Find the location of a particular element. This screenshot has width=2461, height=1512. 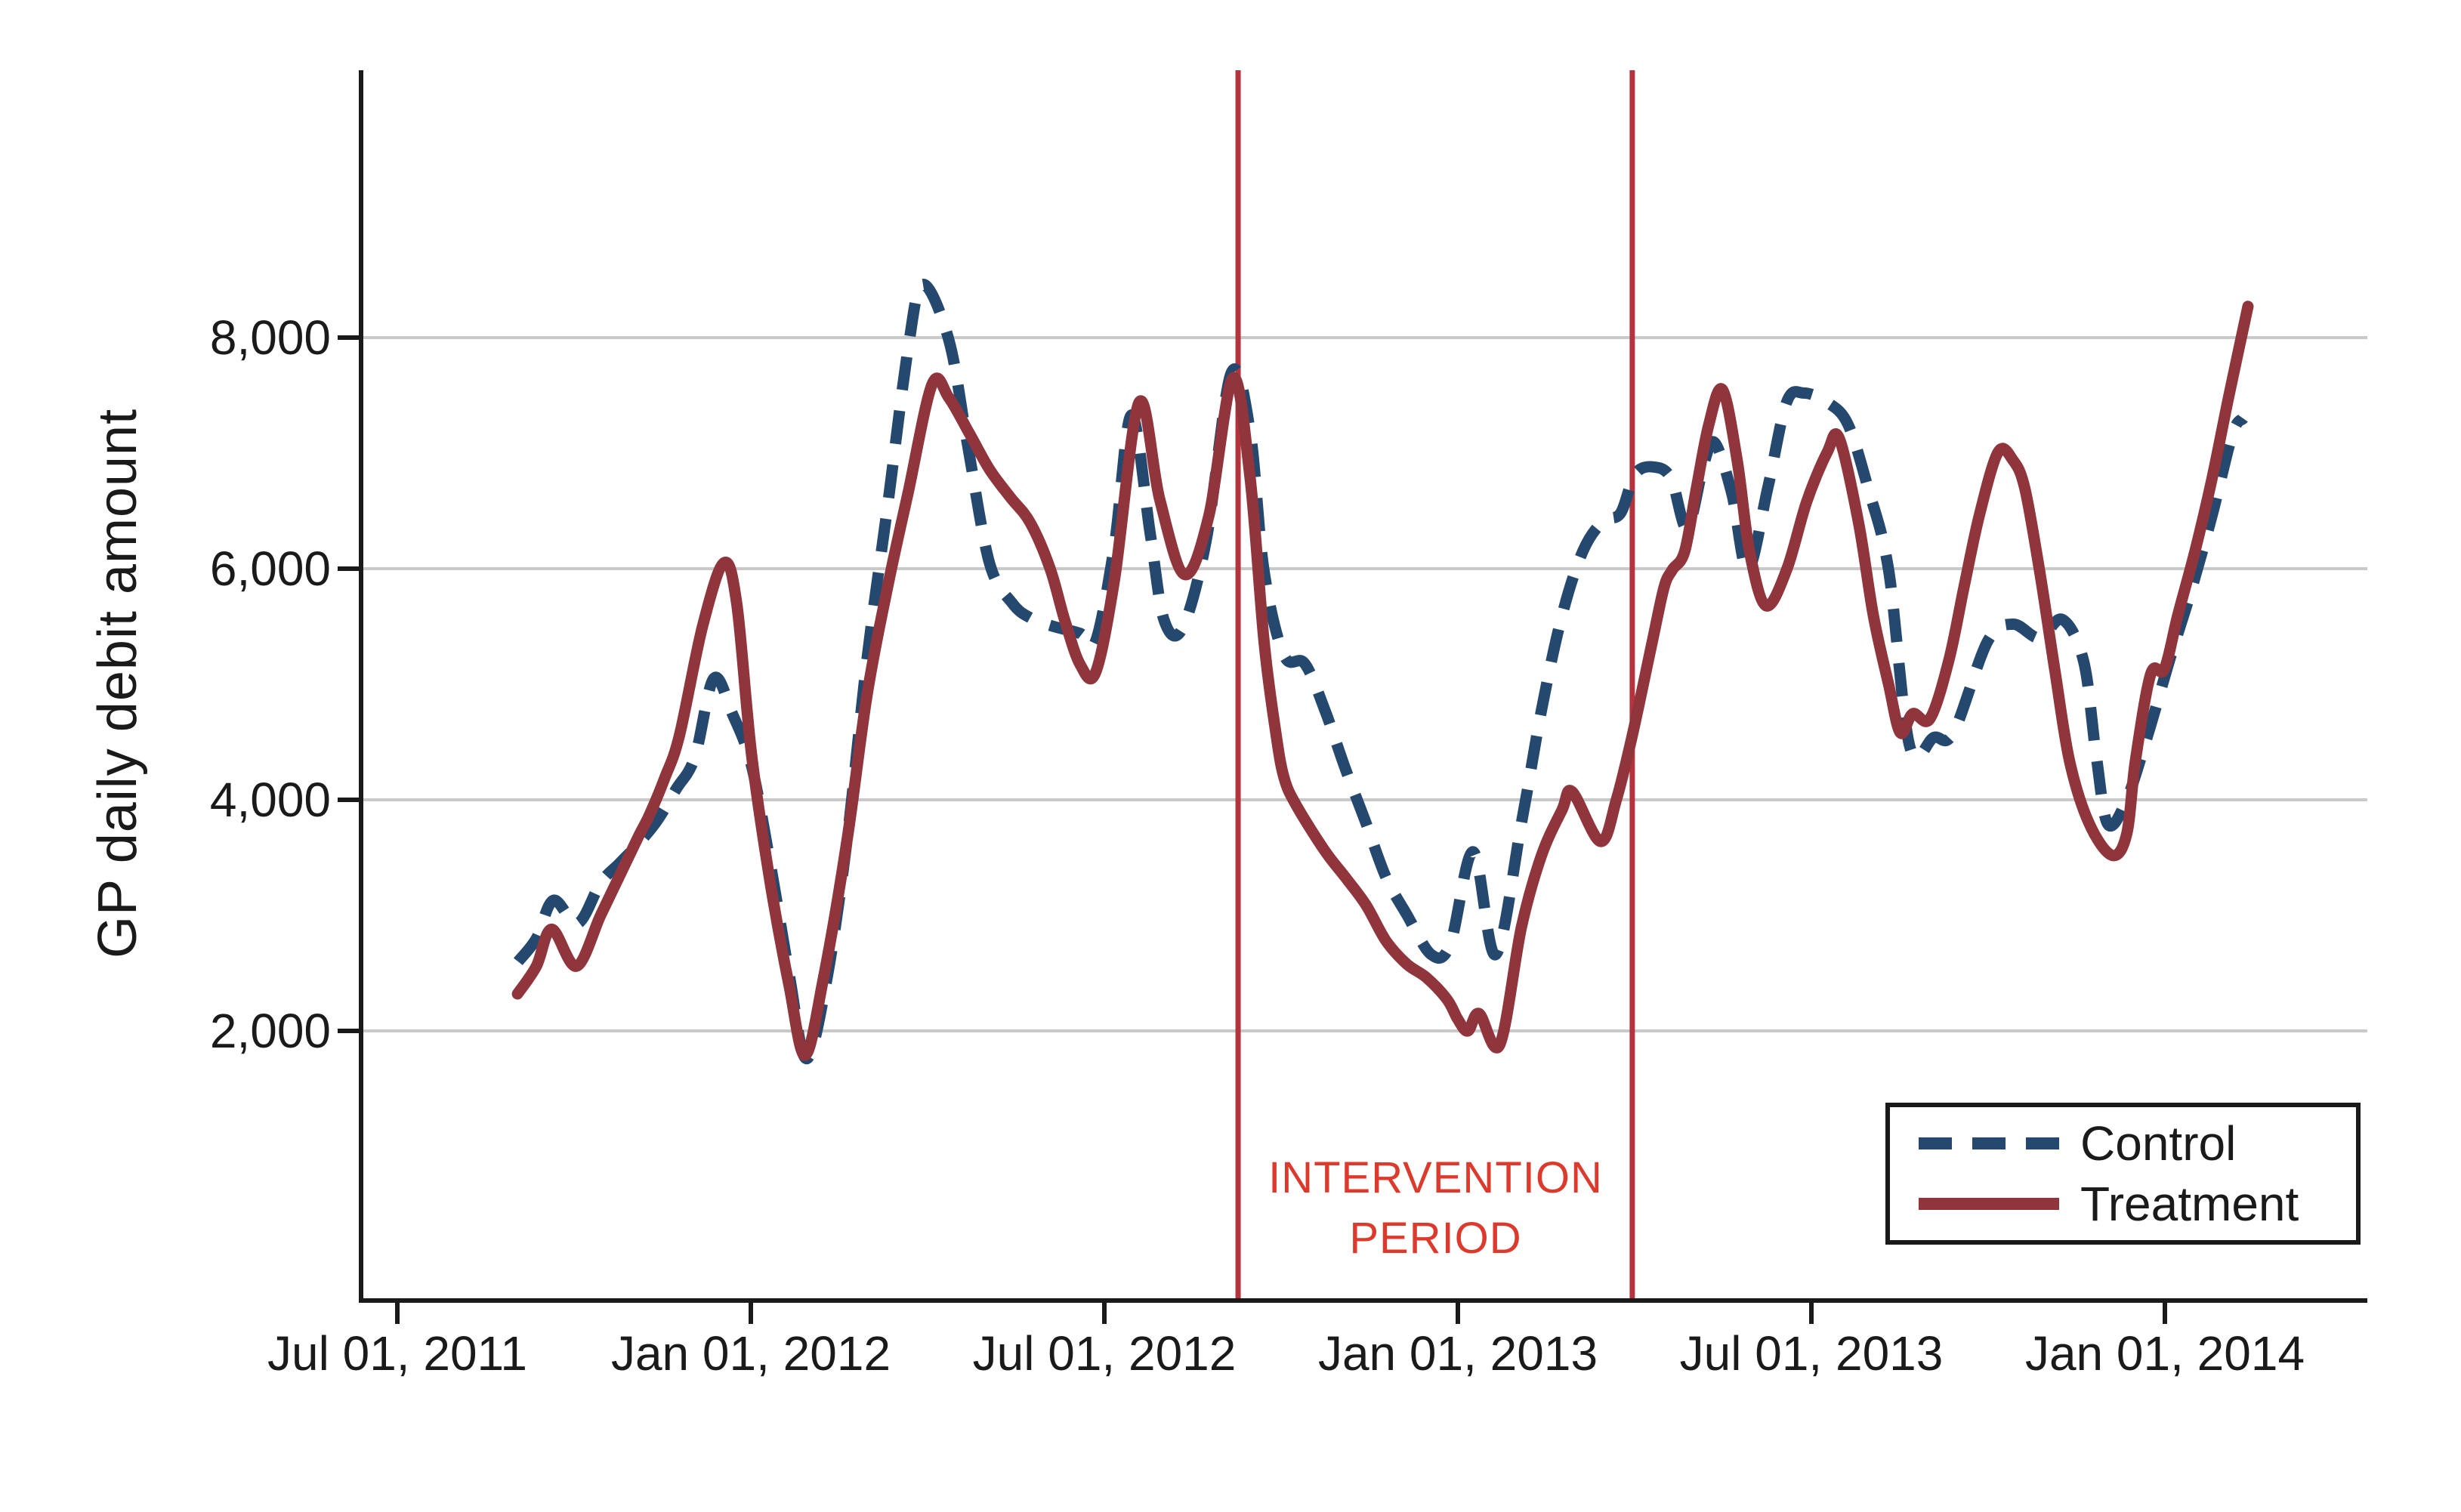

y-axis-title: GP daily debit amount is located at coordinates (118, 683).